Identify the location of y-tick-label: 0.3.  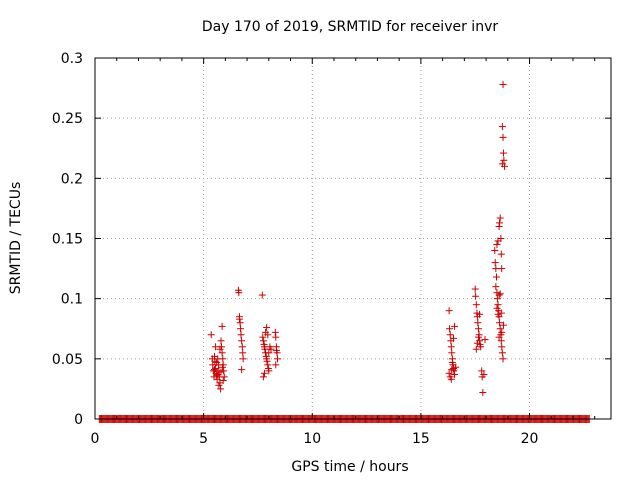
(72, 59).